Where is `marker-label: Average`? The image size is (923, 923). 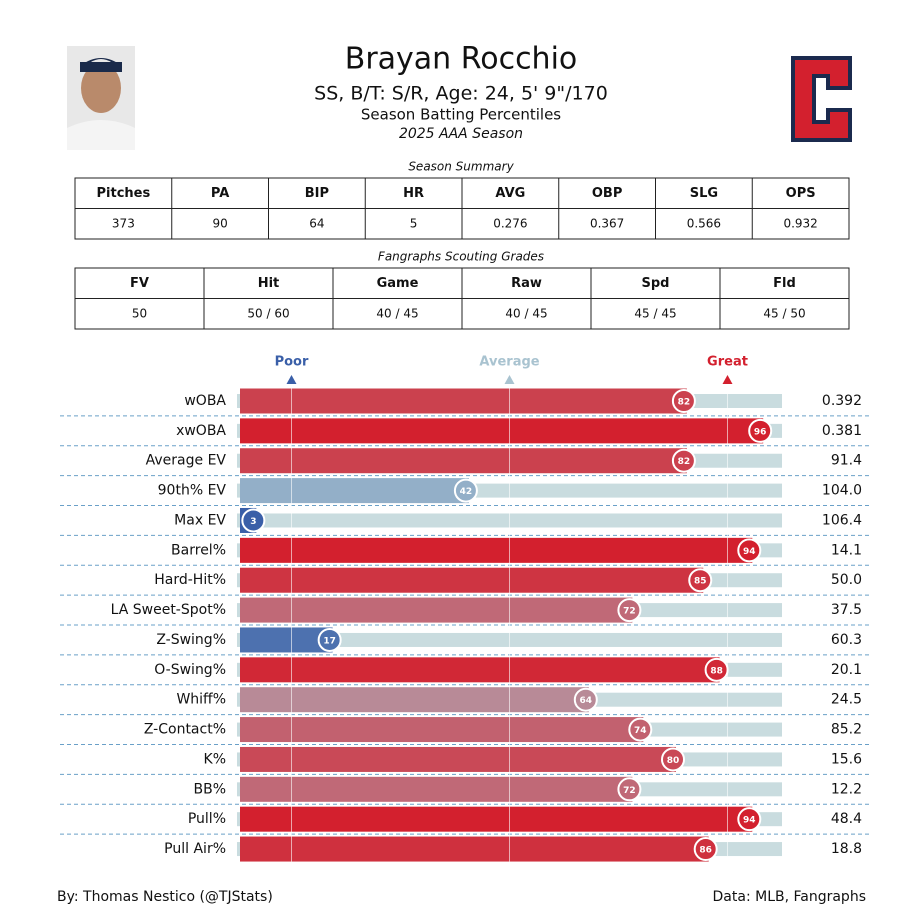 marker-label: Average is located at coordinates (509, 362).